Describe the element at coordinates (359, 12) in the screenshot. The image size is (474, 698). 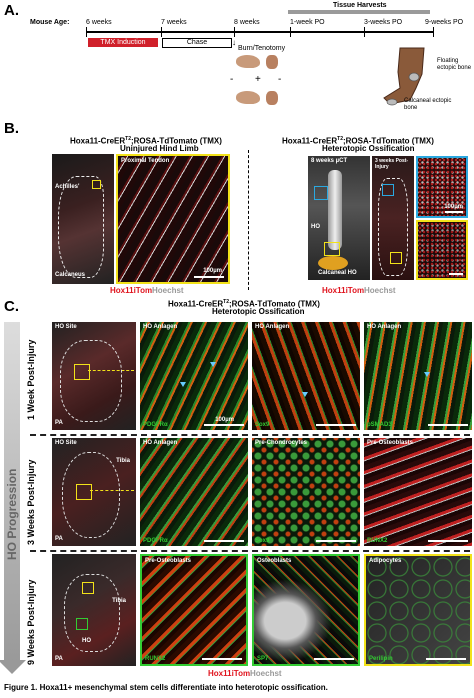
I see `tissue-harvests-bar` at that location.